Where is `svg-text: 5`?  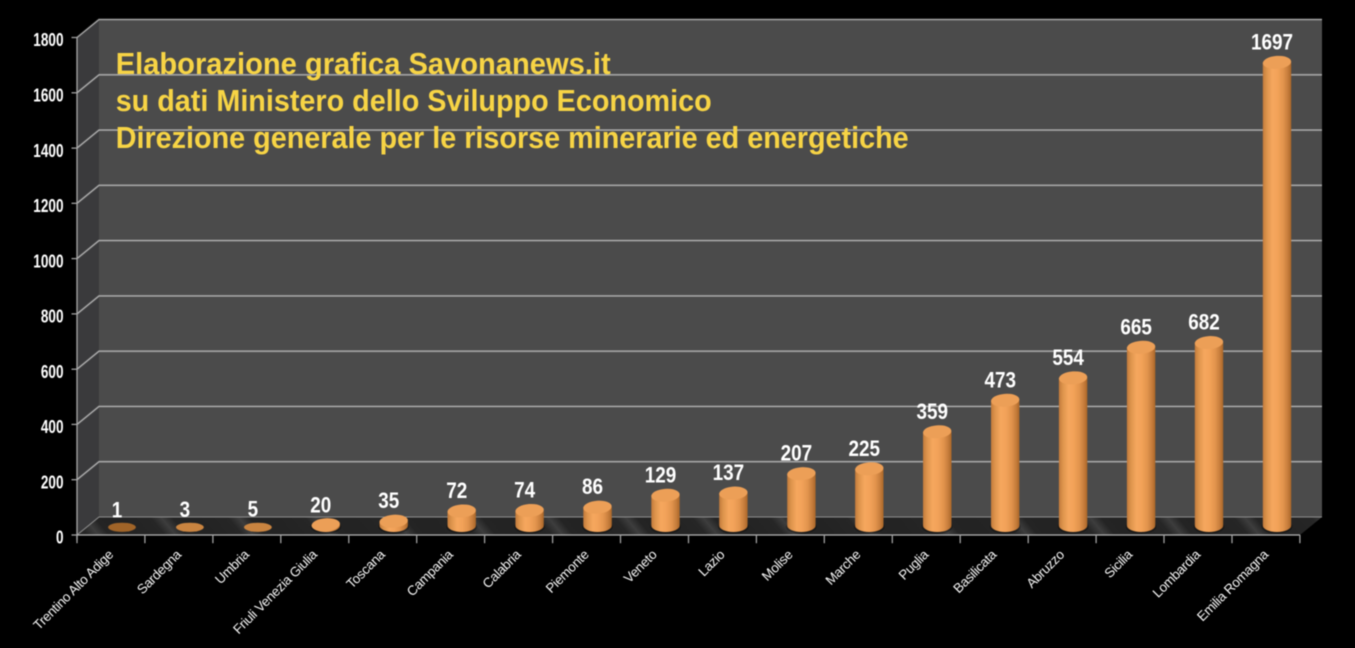
svg-text: 5 is located at coordinates (253, 509).